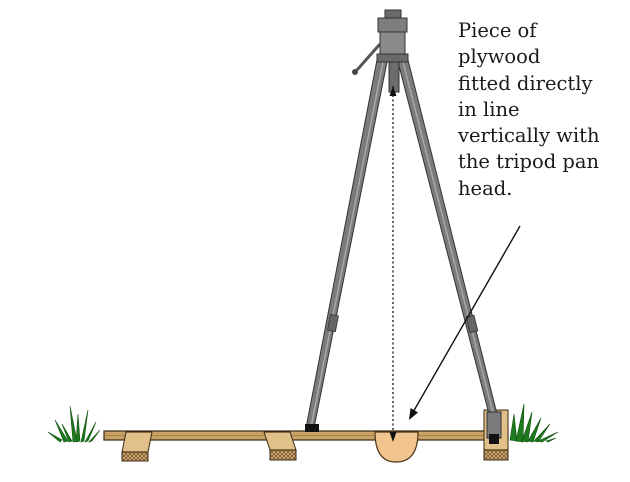  I want to click on tripod-center-leg, so click(394, 77).